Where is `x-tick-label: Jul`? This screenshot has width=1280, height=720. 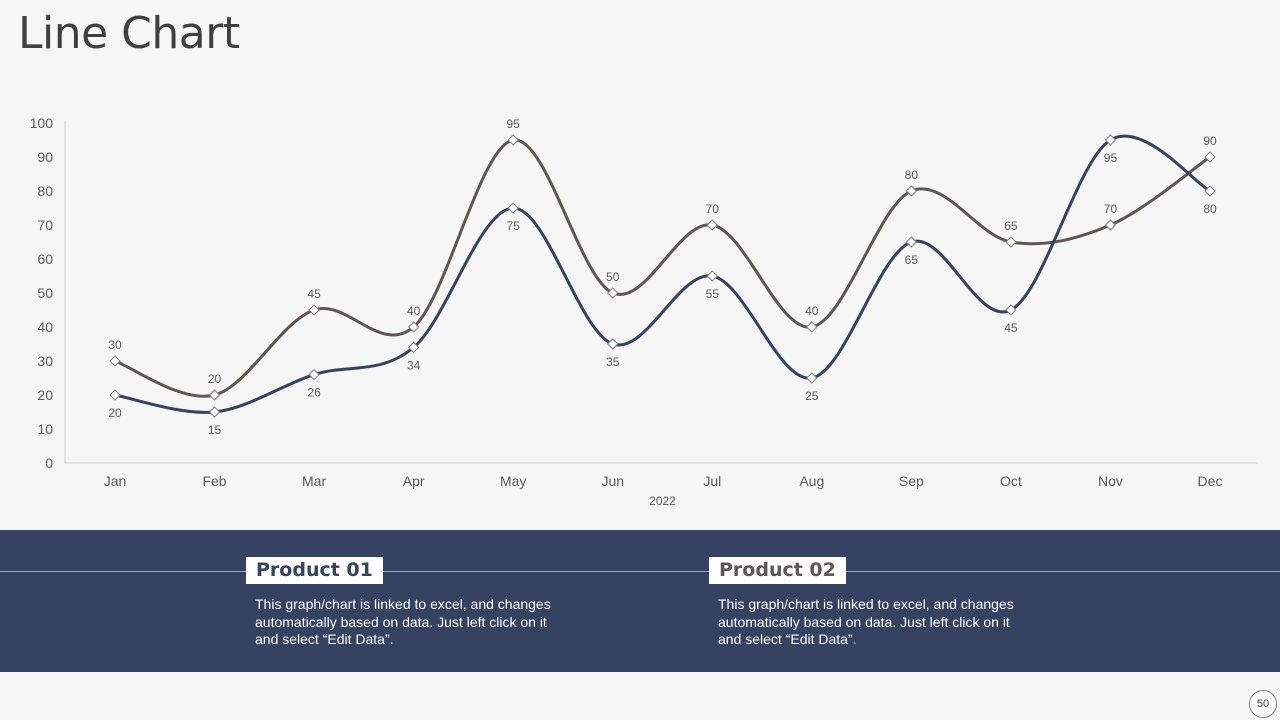
x-tick-label: Jul is located at coordinates (712, 481).